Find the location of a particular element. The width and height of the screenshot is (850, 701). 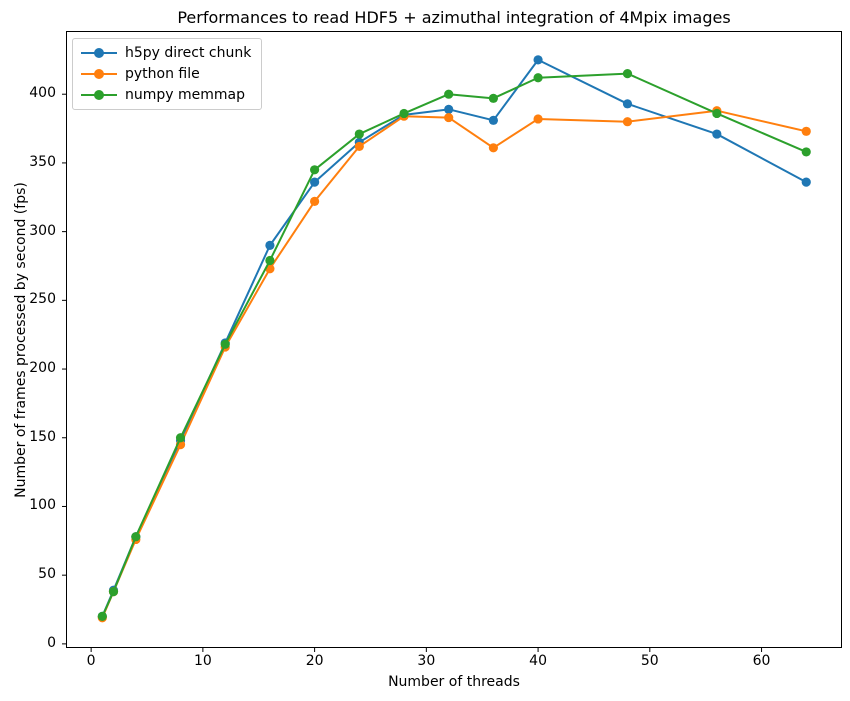

legend-item-h5py-direct-chunk: h5py direct chunk is located at coordinates (166, 53).